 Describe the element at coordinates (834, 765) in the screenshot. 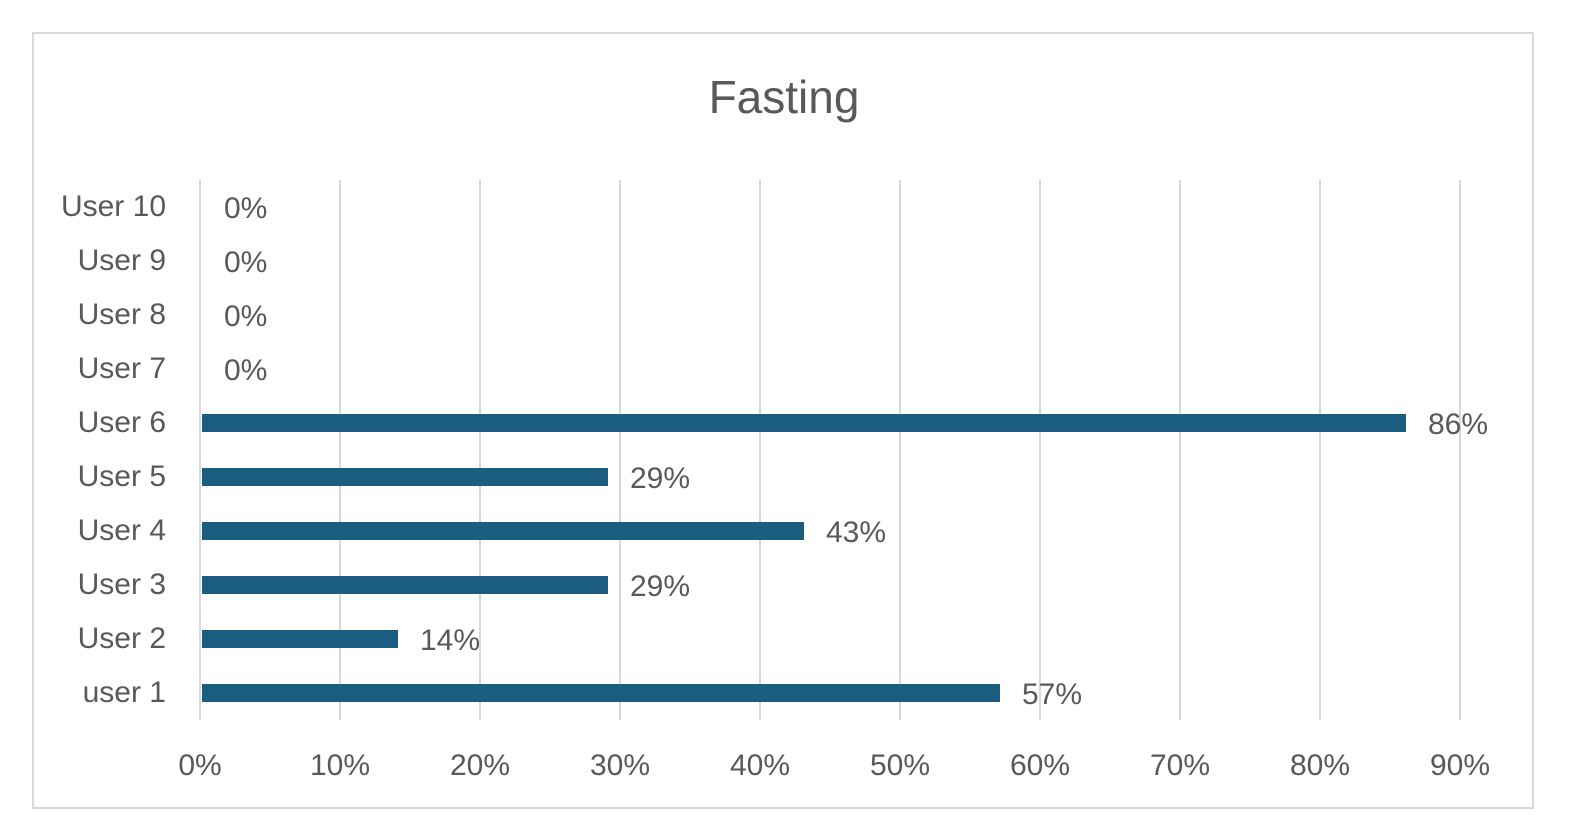

I see `x-axis-tick-labels: 0% 10% 20% 30% 40% 50% 60% 70% 80% 90%` at that location.